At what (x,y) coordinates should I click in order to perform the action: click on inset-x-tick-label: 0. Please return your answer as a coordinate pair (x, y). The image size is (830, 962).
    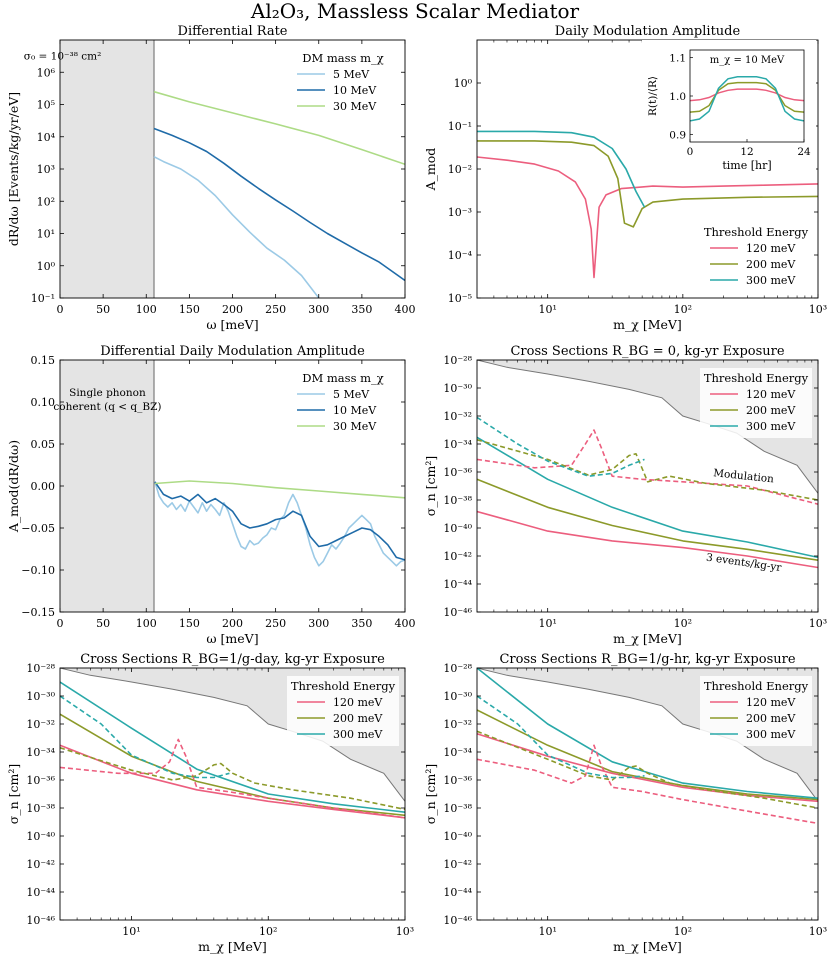
    Looking at the image, I should click on (690, 152).